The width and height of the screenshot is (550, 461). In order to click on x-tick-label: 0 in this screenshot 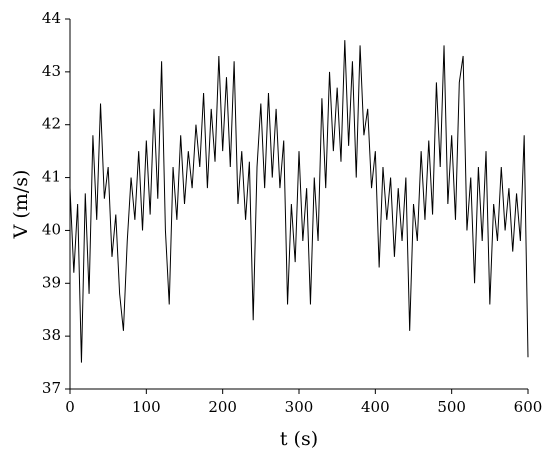, I will do `click(70, 407)`.